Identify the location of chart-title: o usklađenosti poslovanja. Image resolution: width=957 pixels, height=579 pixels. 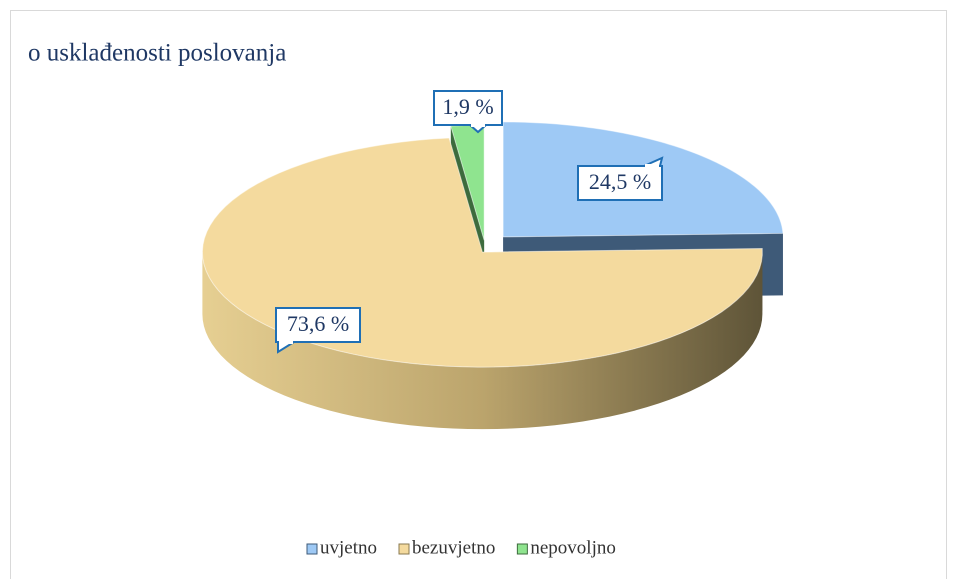
(157, 53).